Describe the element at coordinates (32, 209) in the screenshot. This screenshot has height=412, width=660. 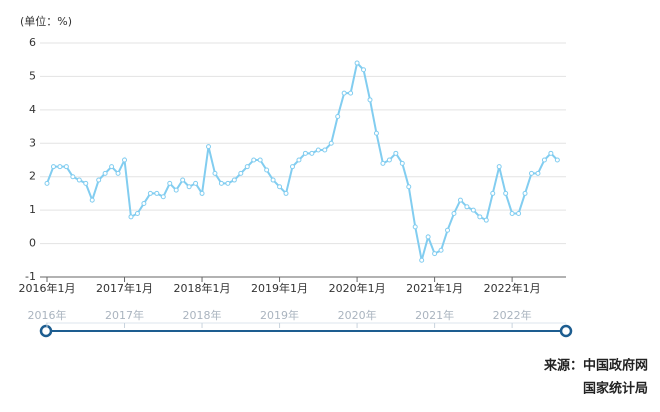
I see `y-tick-label: 1` at that location.